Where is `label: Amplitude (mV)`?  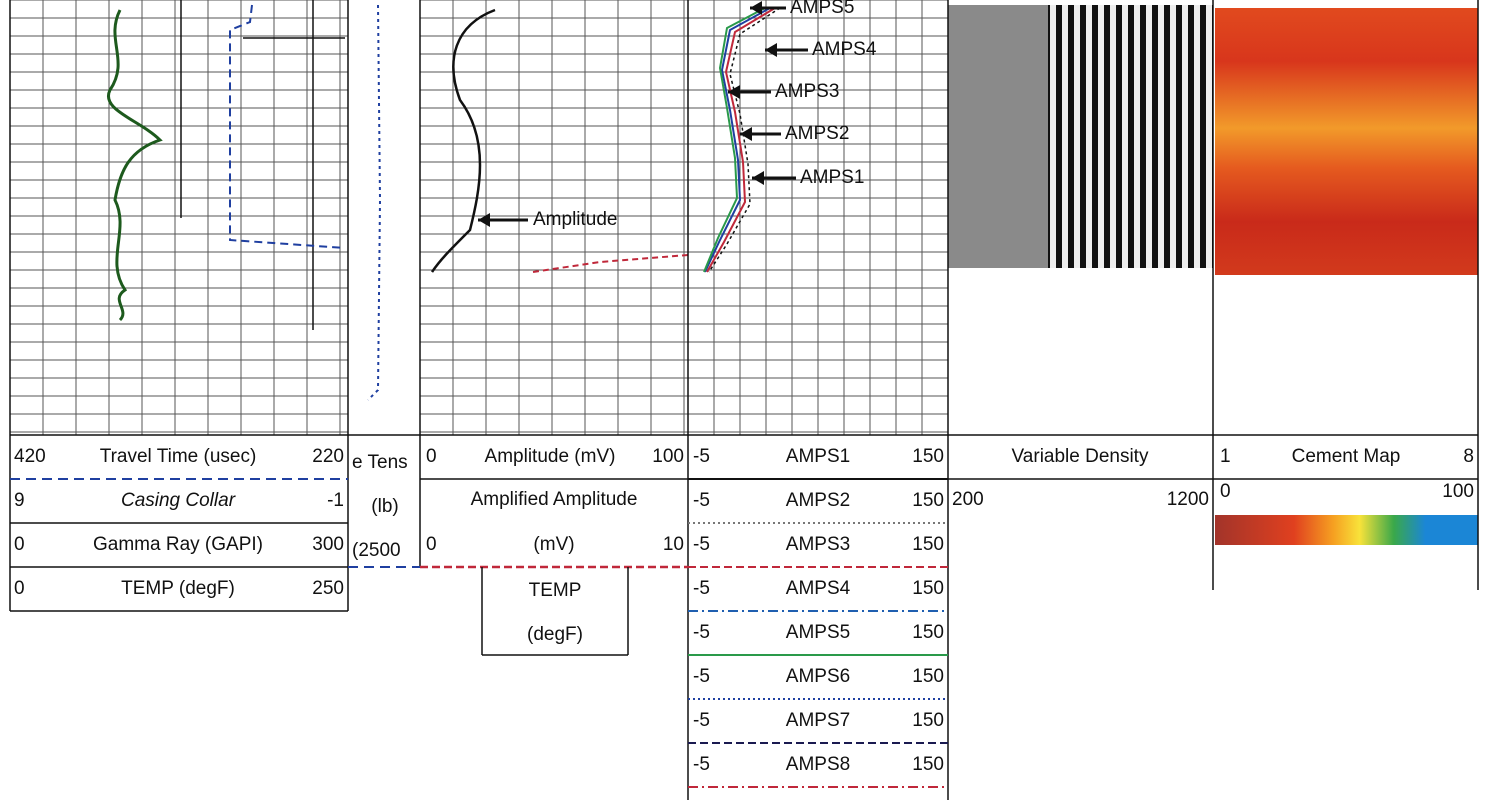
label: Amplitude (mV) is located at coordinates (550, 456).